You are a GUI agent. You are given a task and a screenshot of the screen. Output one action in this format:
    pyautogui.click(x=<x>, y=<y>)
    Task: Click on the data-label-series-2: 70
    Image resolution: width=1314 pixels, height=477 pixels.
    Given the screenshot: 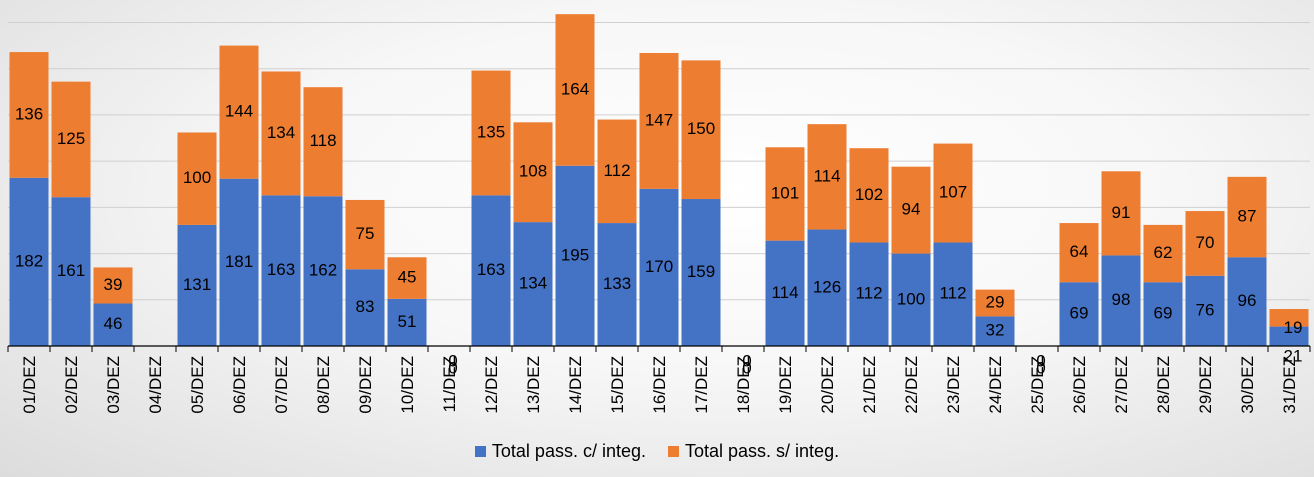 What is the action you would take?
    pyautogui.click(x=1205, y=242)
    